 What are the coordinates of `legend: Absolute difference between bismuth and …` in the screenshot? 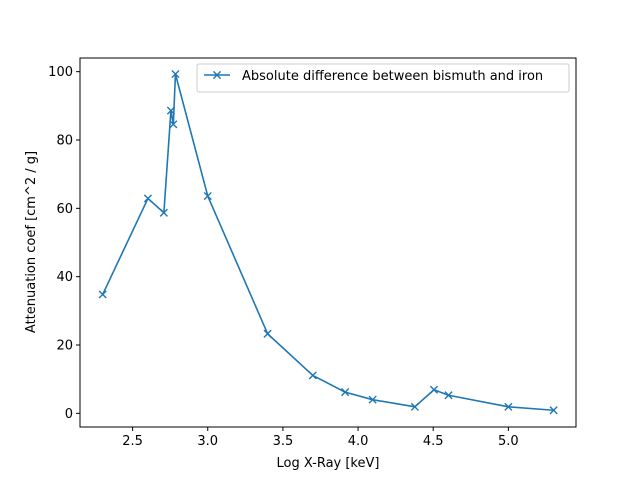 It's located at (383, 78).